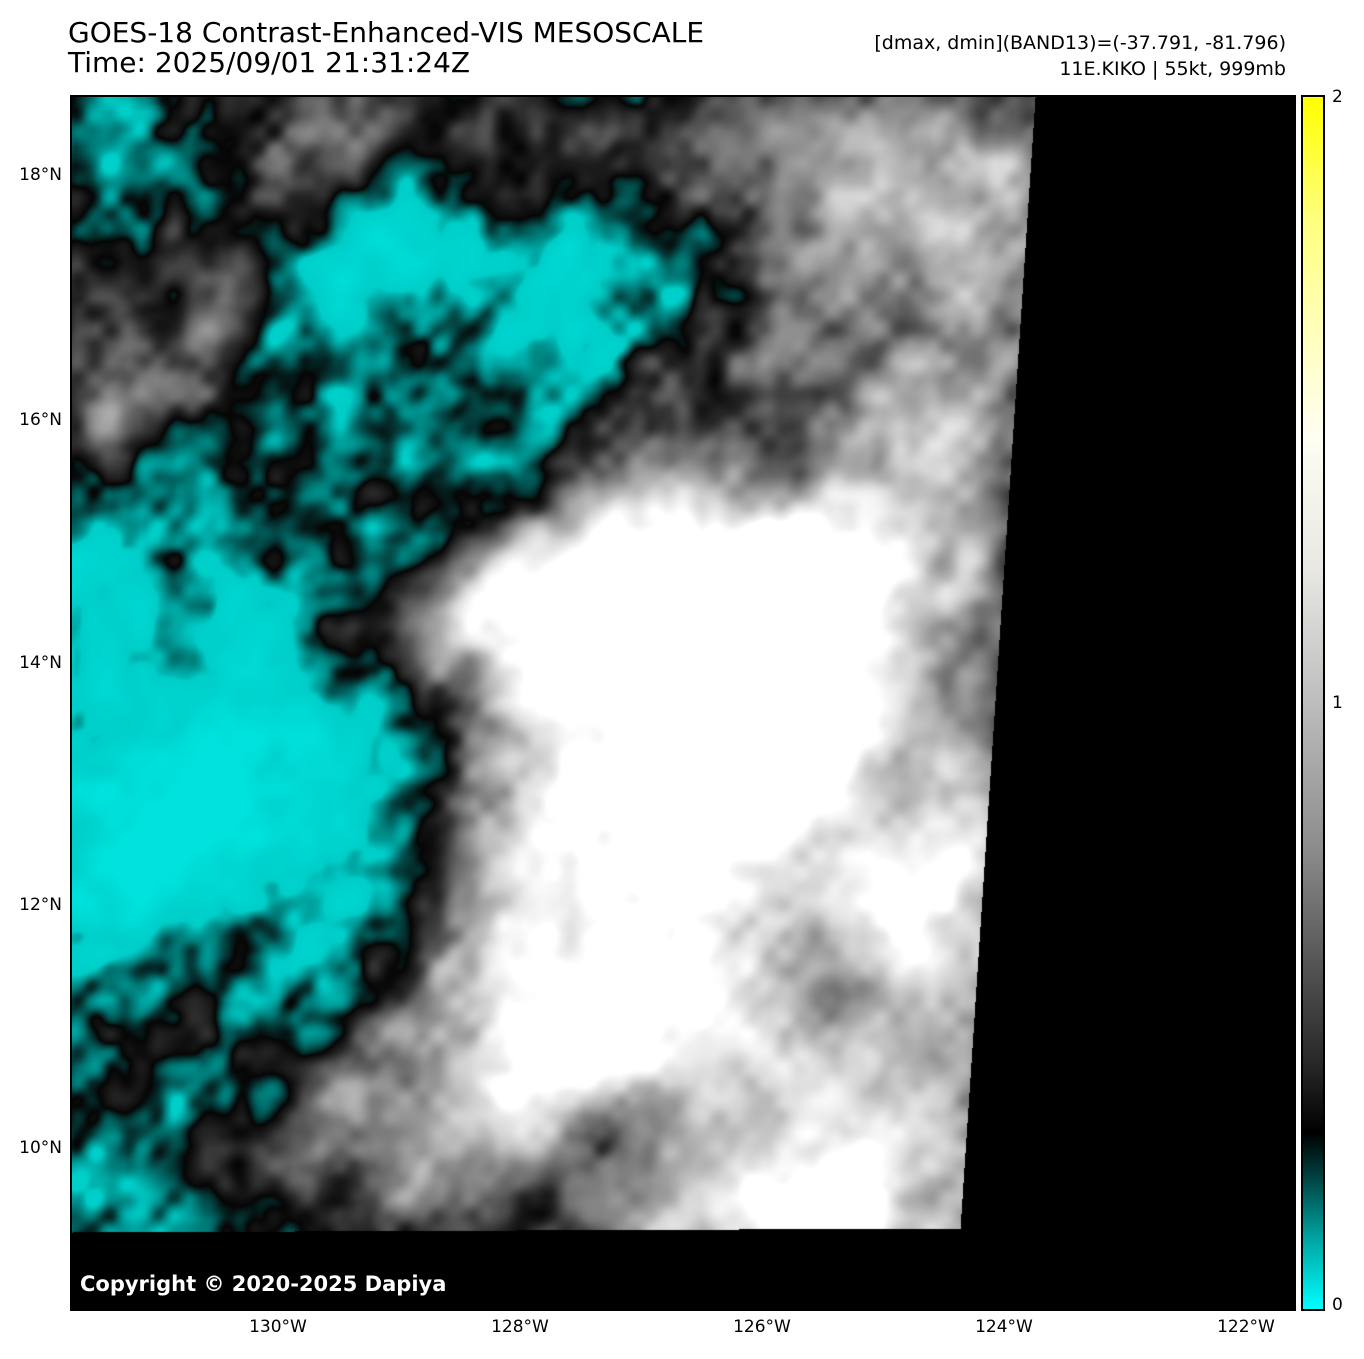  I want to click on lat-tick-12n: 12°N, so click(40, 905).